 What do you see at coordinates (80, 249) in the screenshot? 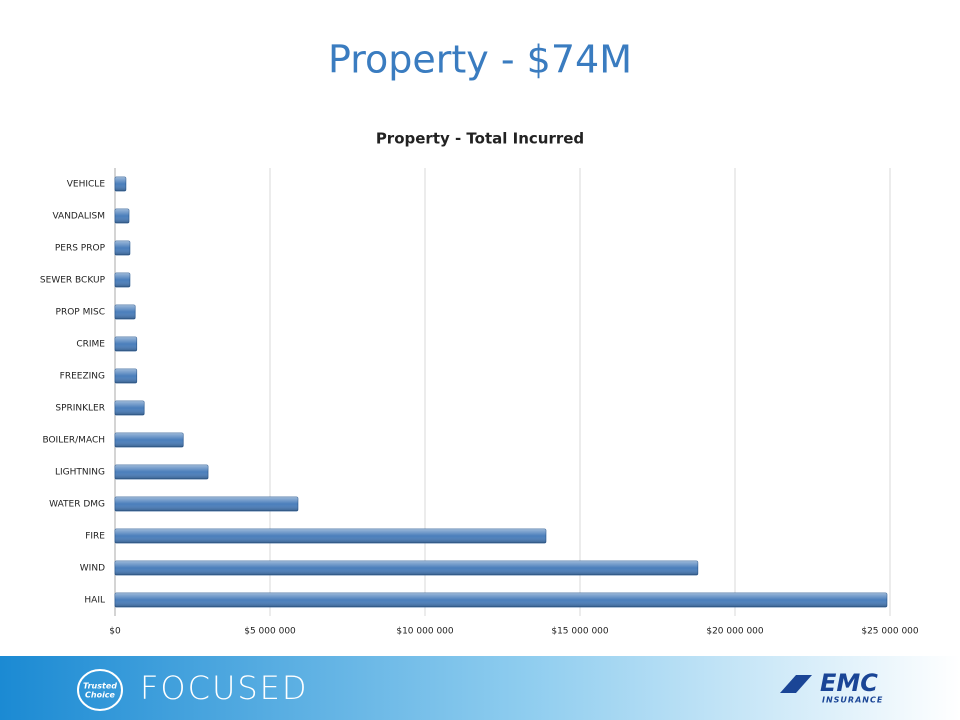
I see `y-tick-label: PERS PROP` at bounding box center [80, 249].